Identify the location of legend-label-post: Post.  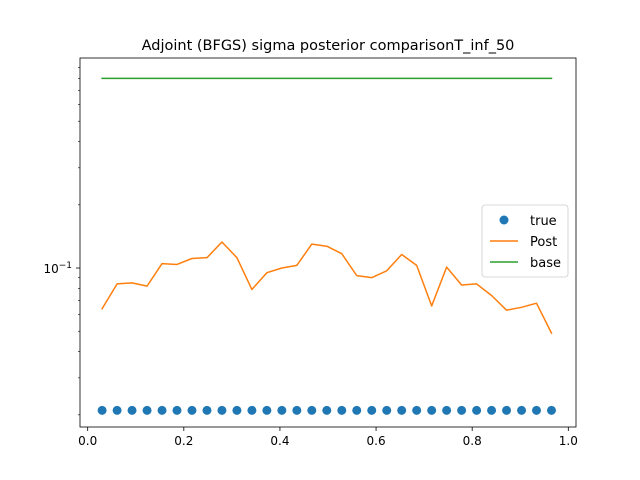
(543, 242).